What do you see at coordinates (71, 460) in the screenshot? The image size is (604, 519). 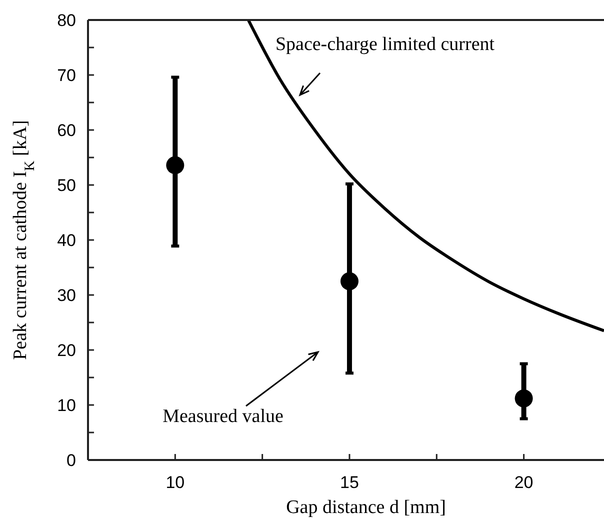 I see `y-tick-label: 0` at bounding box center [71, 460].